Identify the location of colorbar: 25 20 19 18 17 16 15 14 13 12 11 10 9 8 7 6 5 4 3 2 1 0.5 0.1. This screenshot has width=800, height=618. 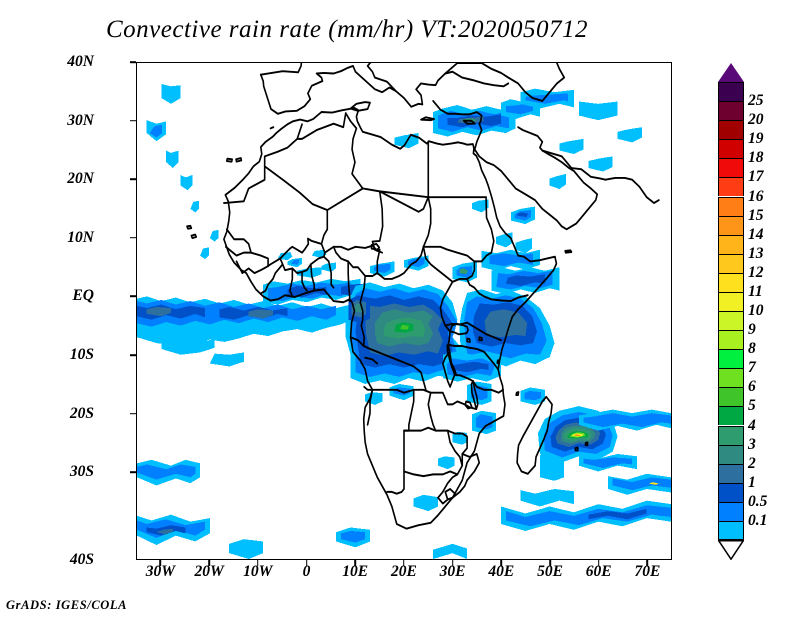
(742, 311).